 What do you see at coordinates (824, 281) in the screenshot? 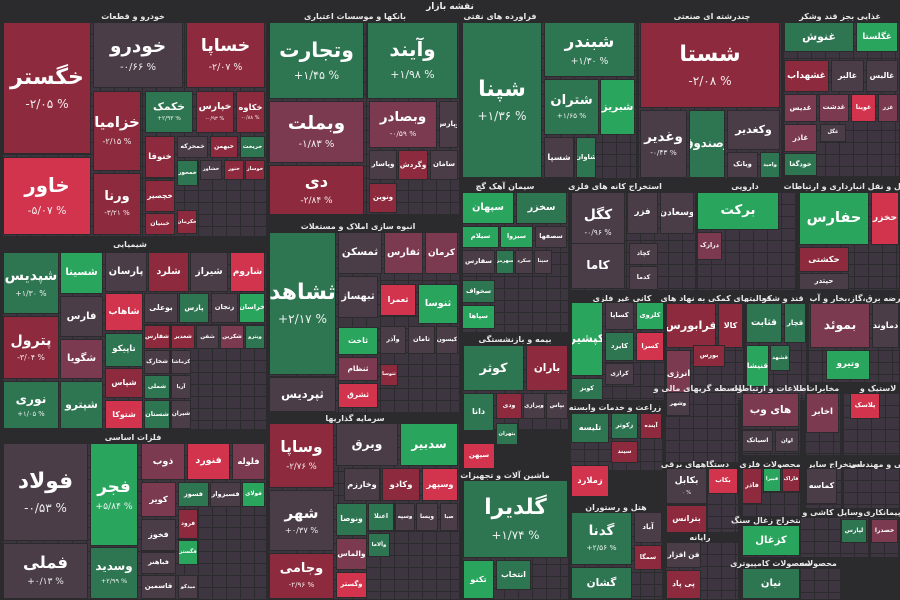
I see `stock-tile: حپتدر` at bounding box center [824, 281].